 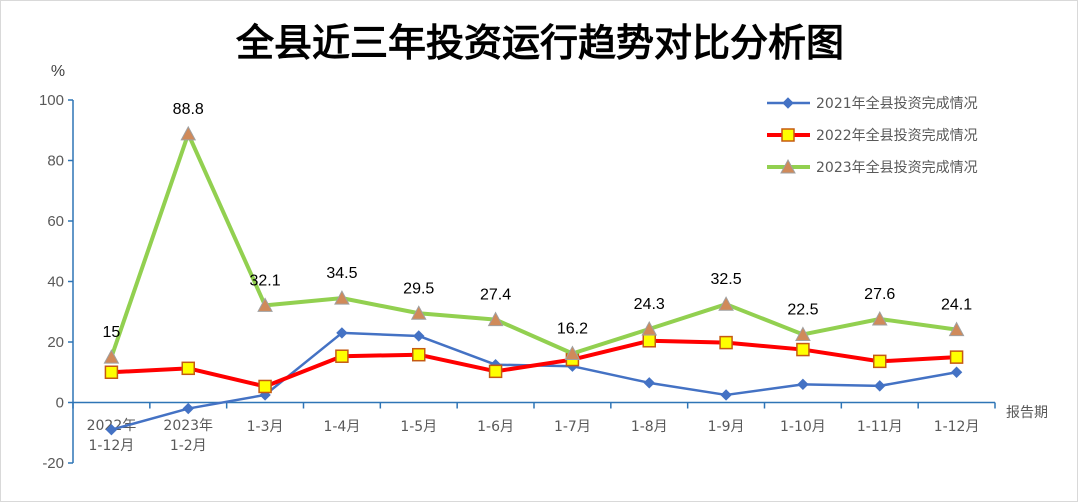 I want to click on series-line, so click(x=534, y=363).